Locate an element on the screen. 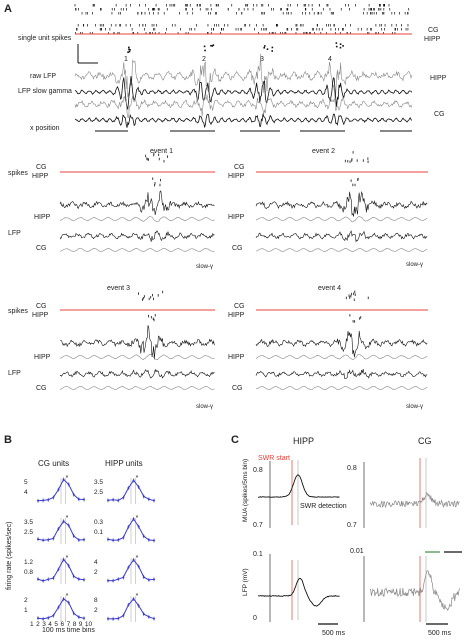 Image resolution: width=474 pixels, height=644 pixels. slow-gamma-hipp is located at coordinates (243, 93).